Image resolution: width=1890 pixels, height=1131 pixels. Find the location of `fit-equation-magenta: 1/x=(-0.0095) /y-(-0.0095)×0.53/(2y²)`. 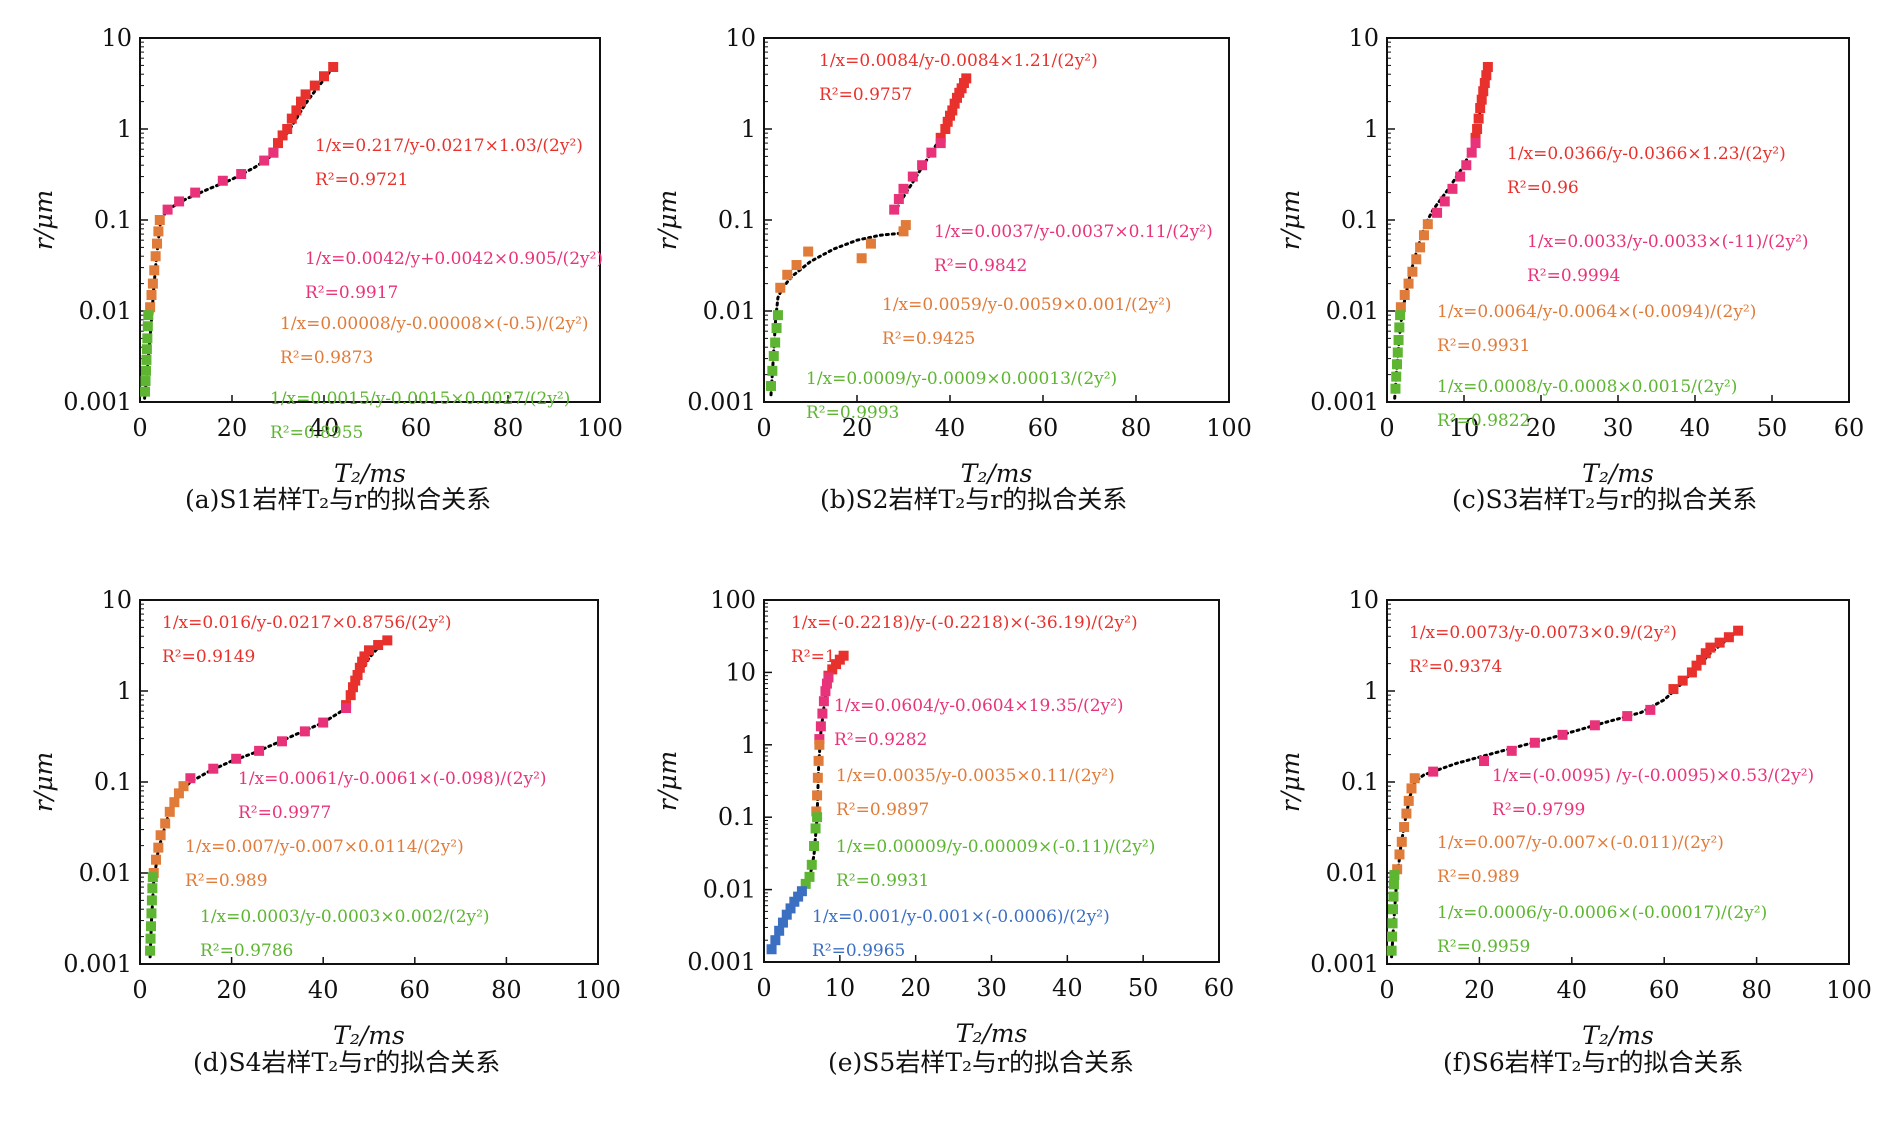

fit-equation-magenta: 1/x=(-0.0095) /y-(-0.0095)×0.53/(2y²) is located at coordinates (1653, 776).